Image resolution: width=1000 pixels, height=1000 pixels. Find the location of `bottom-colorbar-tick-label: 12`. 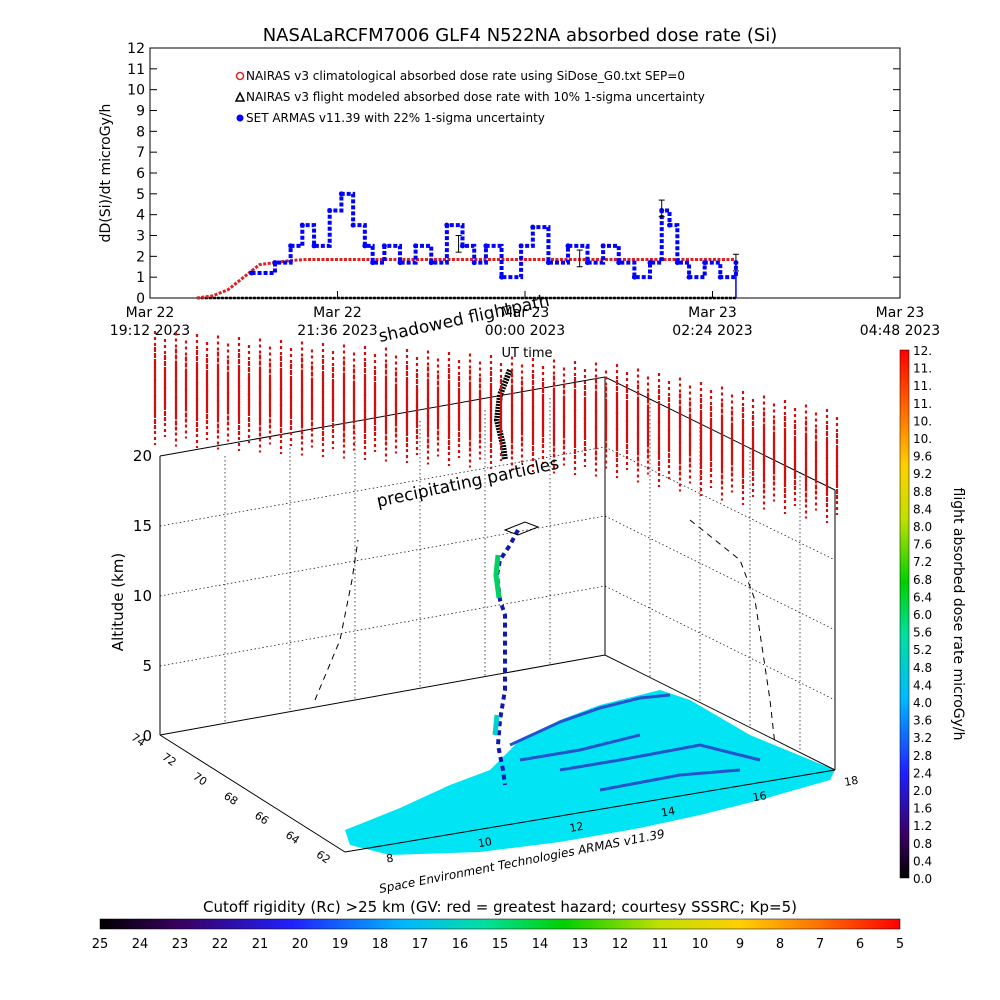

bottom-colorbar-tick-label: 12 is located at coordinates (620, 944).